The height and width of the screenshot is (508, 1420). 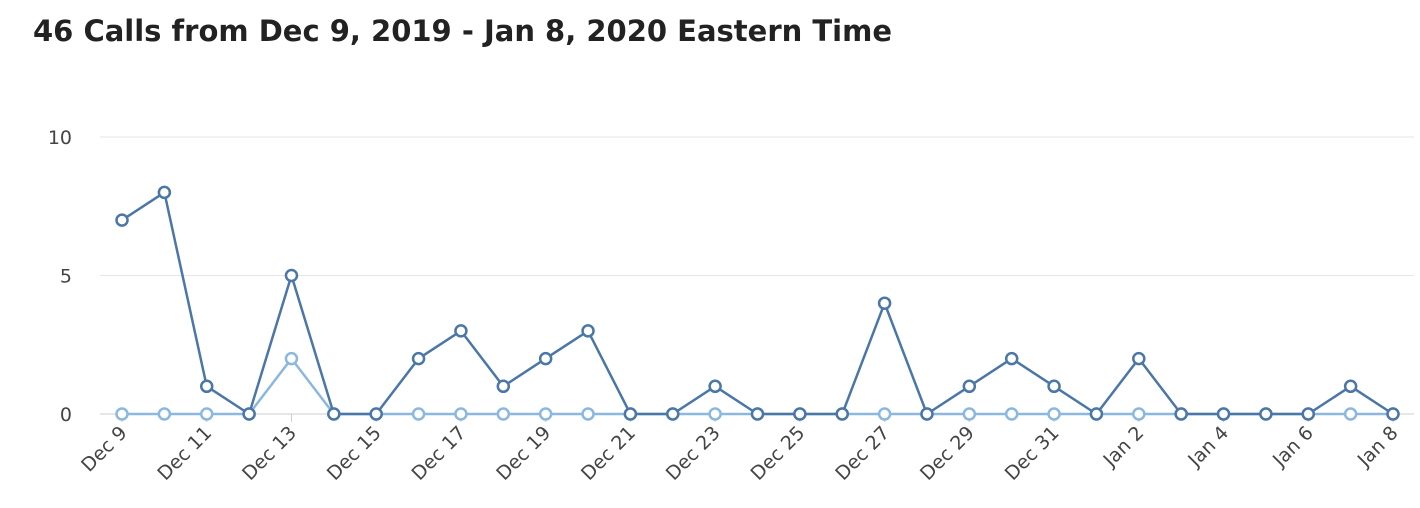 What do you see at coordinates (757, 386) in the screenshot?
I see `series-2-line` at bounding box center [757, 386].